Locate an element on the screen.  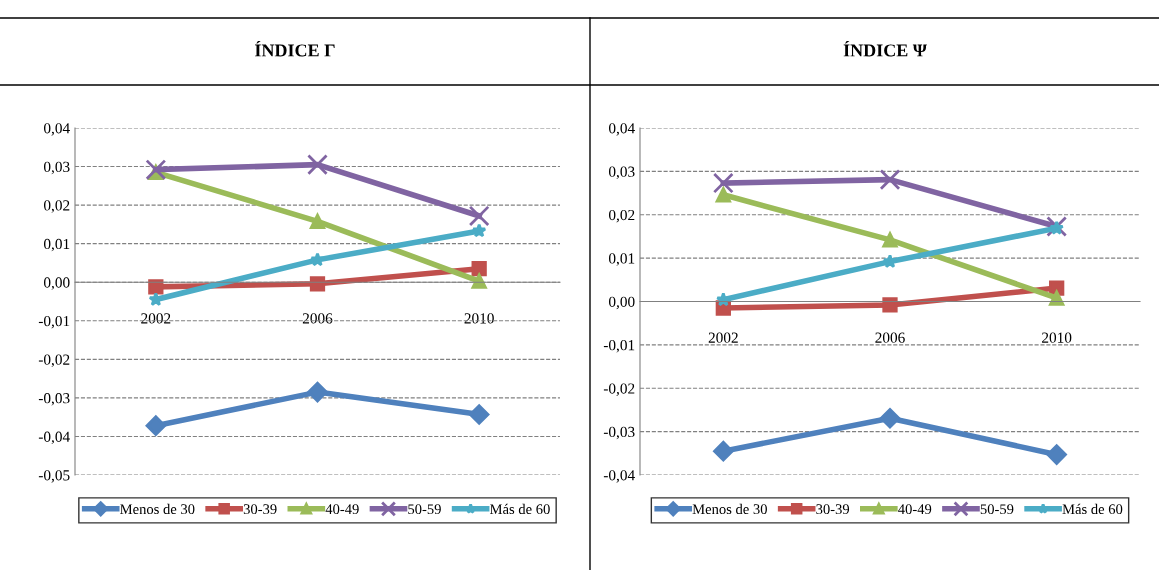
chart-title: ÍNDICE Γ is located at coordinates (295, 48).